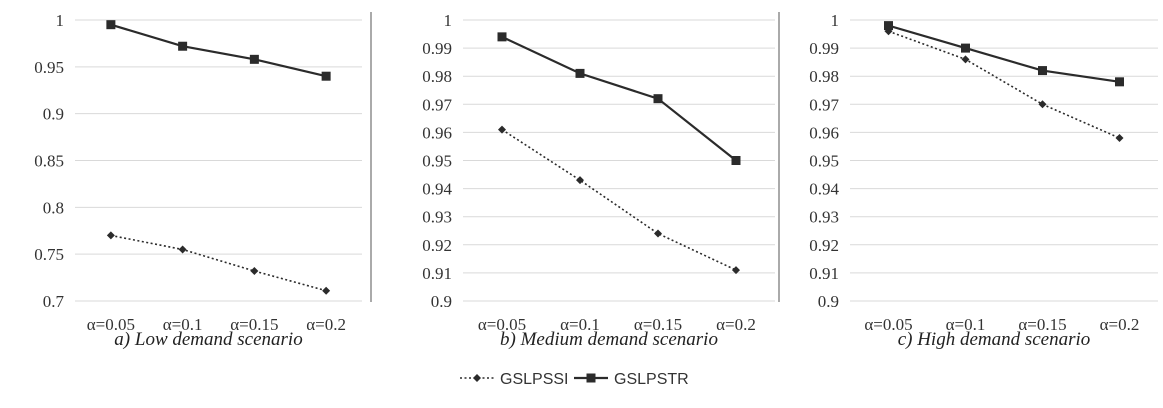  Describe the element at coordinates (591, 378) in the screenshot. I see `legend-marker-gslpstr` at that location.